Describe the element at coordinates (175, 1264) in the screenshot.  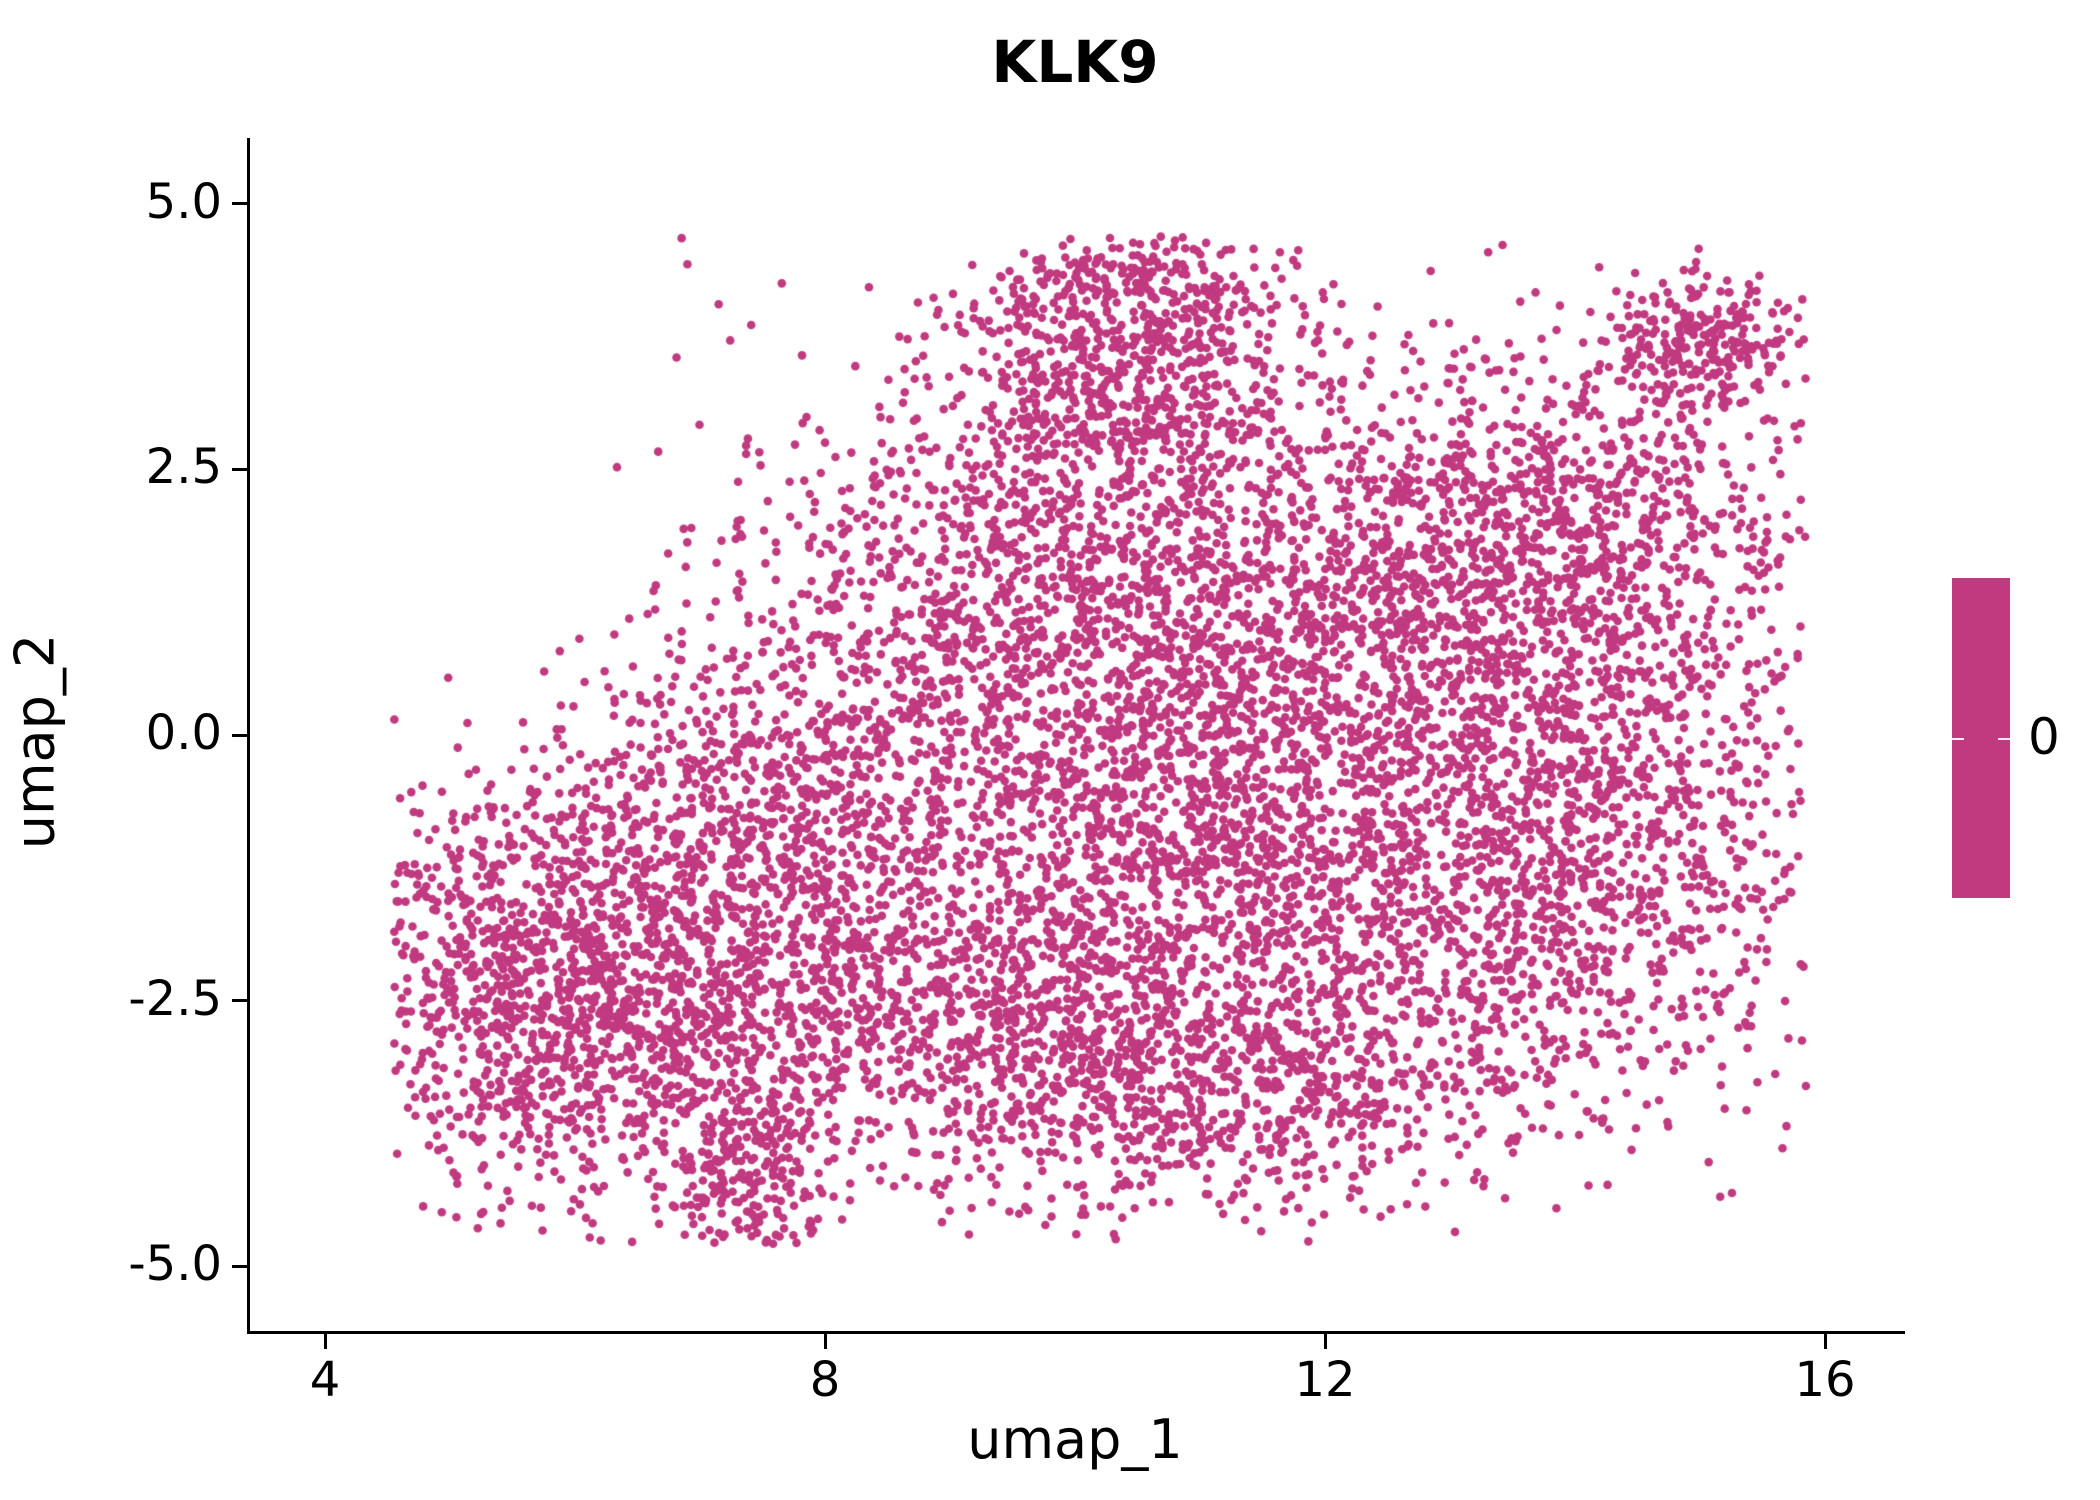
I see `y-tick-label: -5.0` at that location.